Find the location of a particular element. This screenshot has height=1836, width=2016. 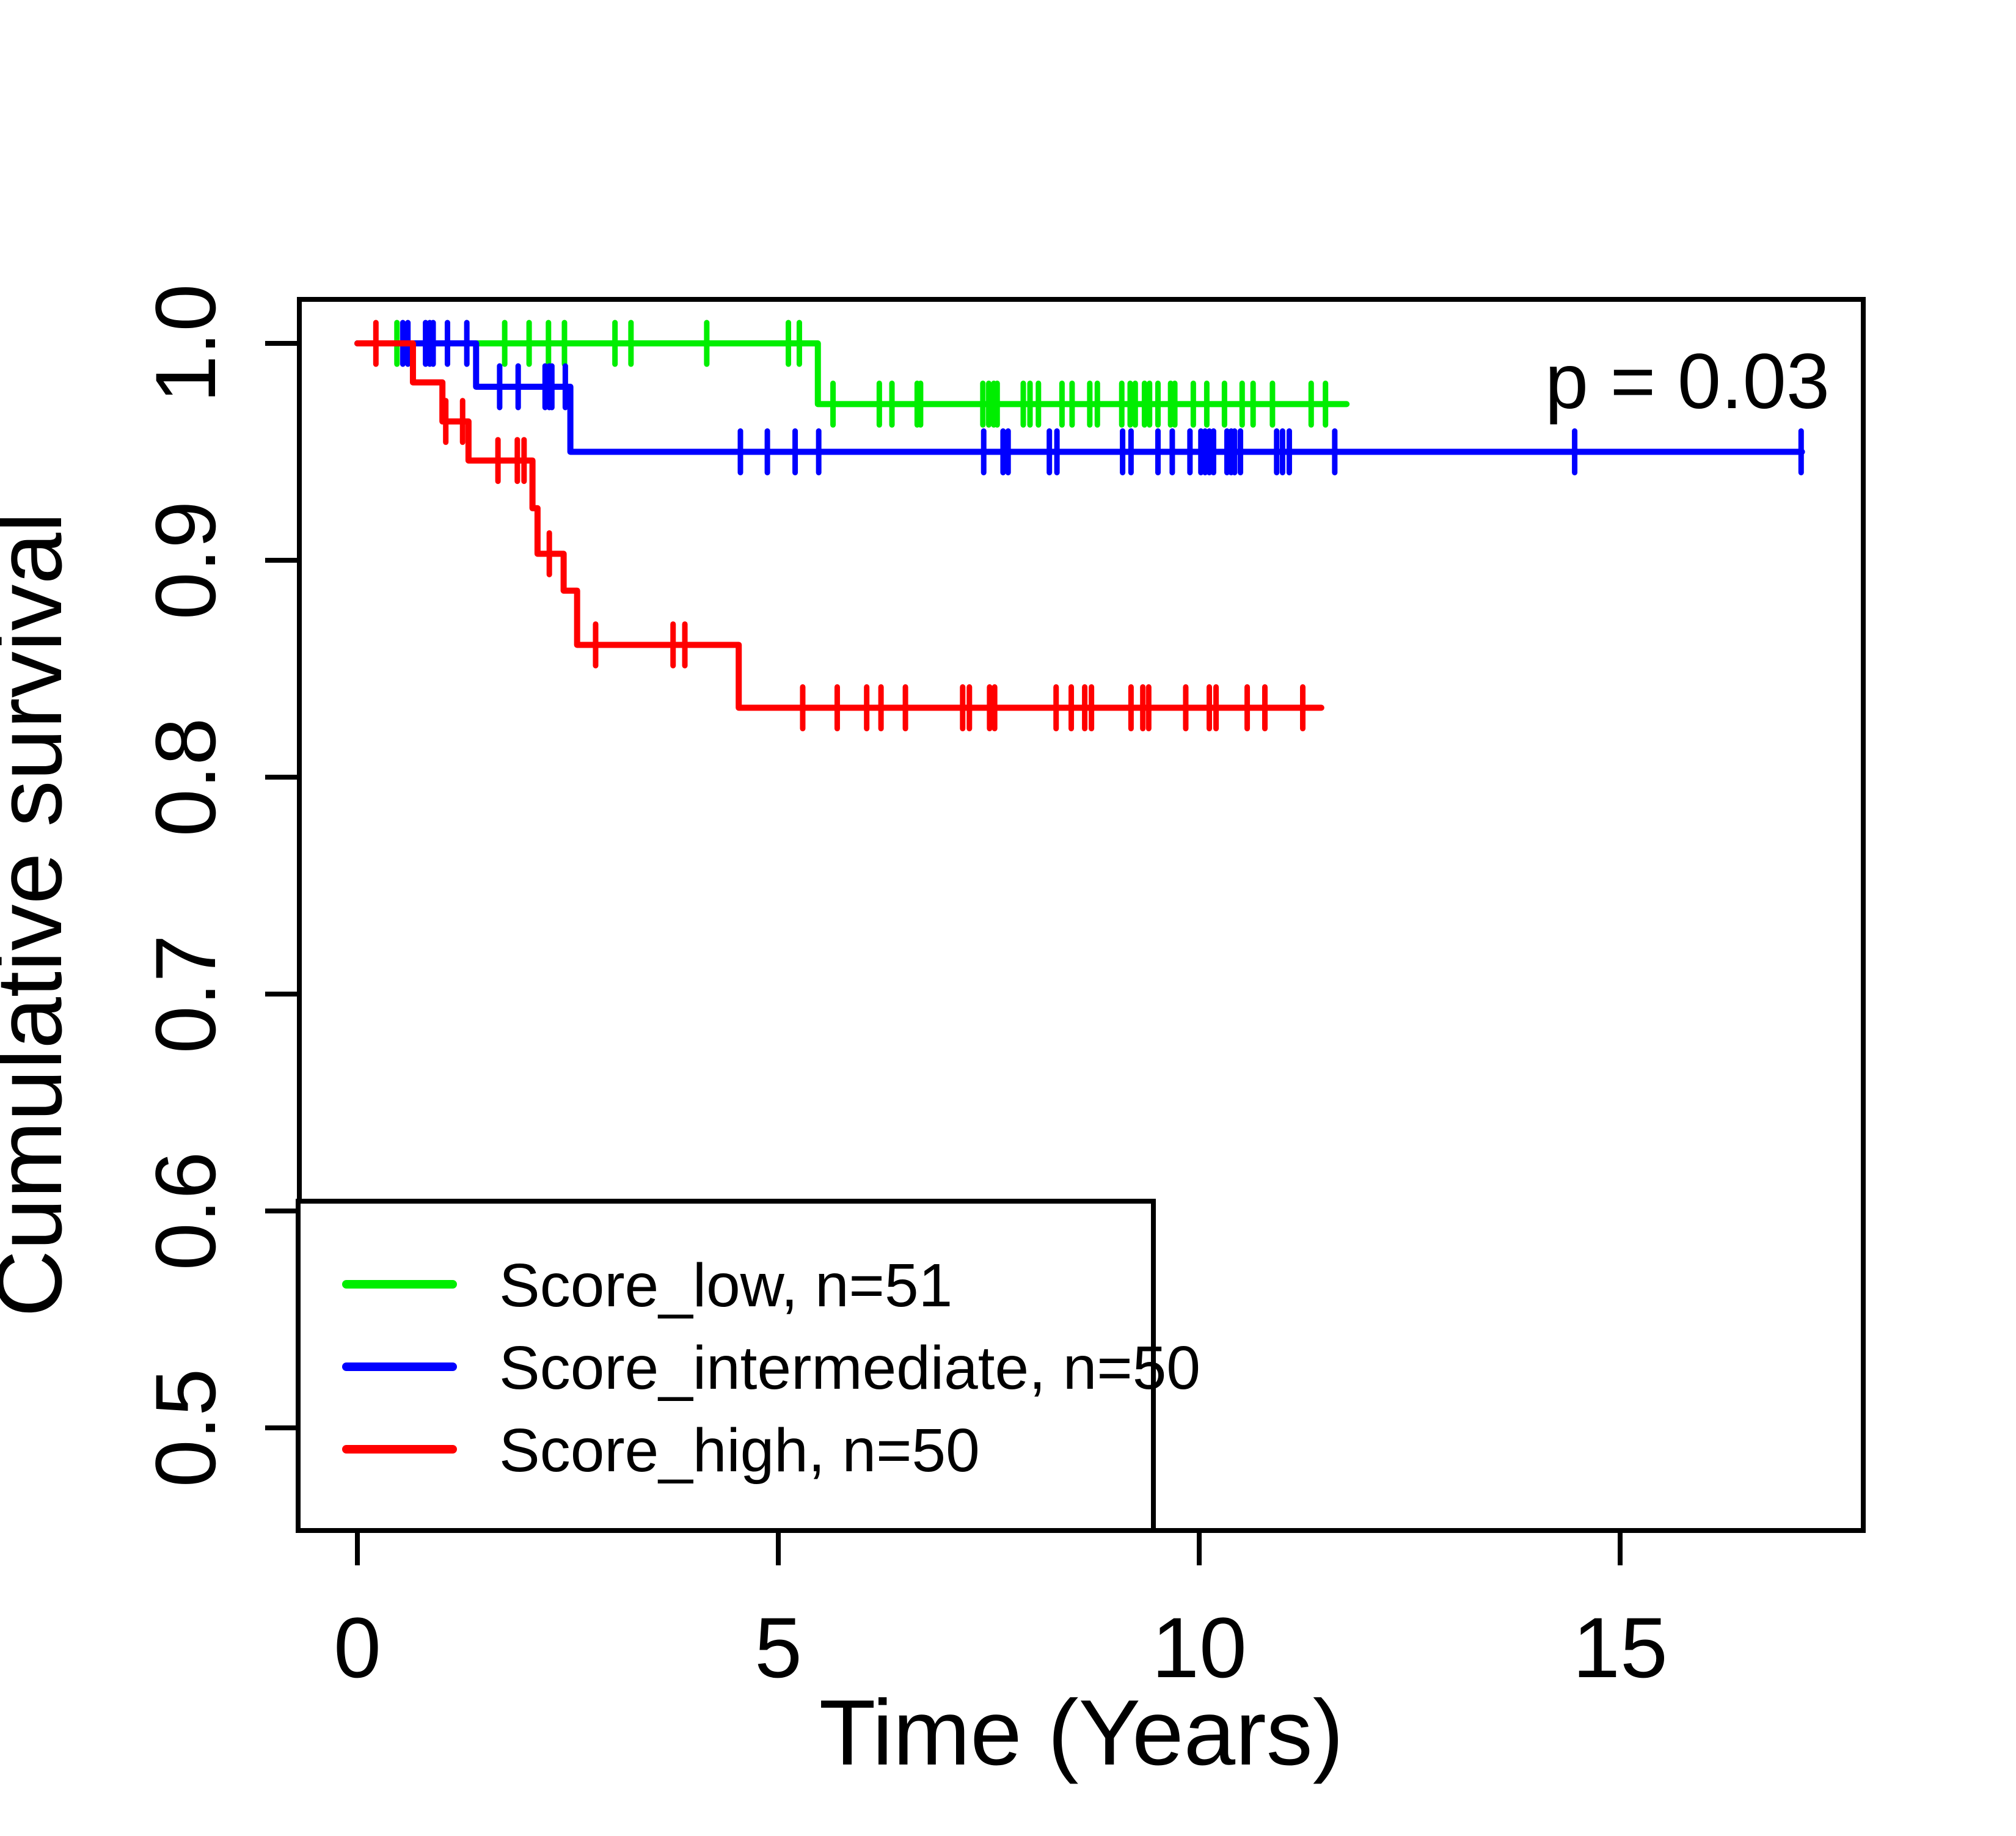

survival-curve-score_low is located at coordinates (852, 374).